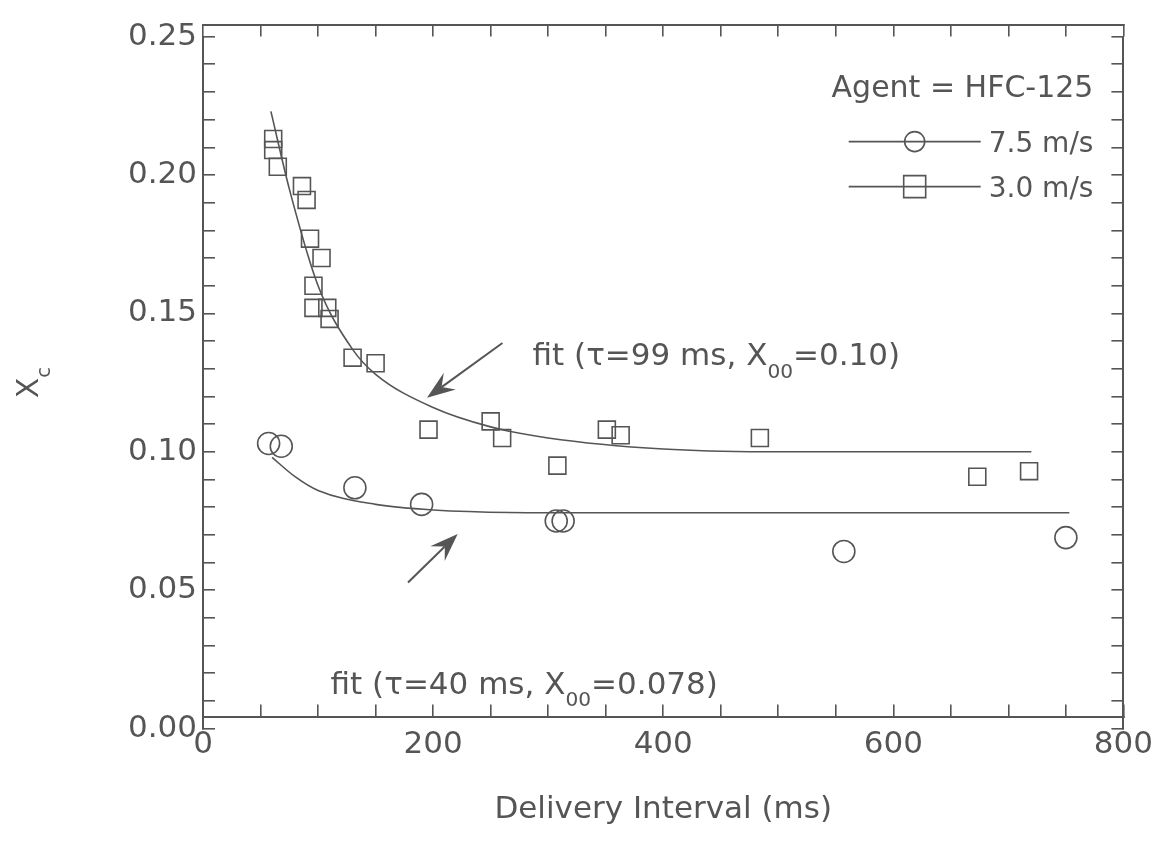 The image size is (1175, 845). What do you see at coordinates (162, 448) in the screenshot?
I see `y-tick-label: 0.10` at bounding box center [162, 448].